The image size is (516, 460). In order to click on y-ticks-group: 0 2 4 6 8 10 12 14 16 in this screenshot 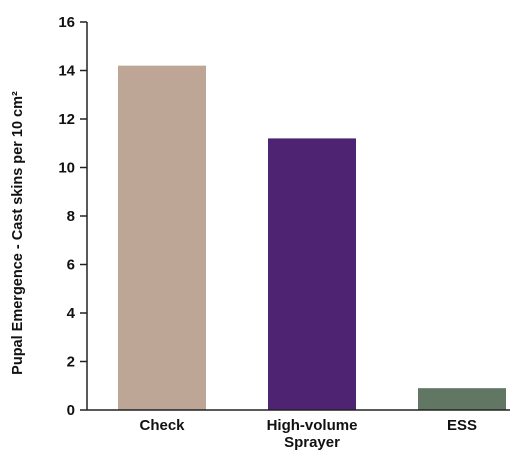, I will do `click(72, 216)`.